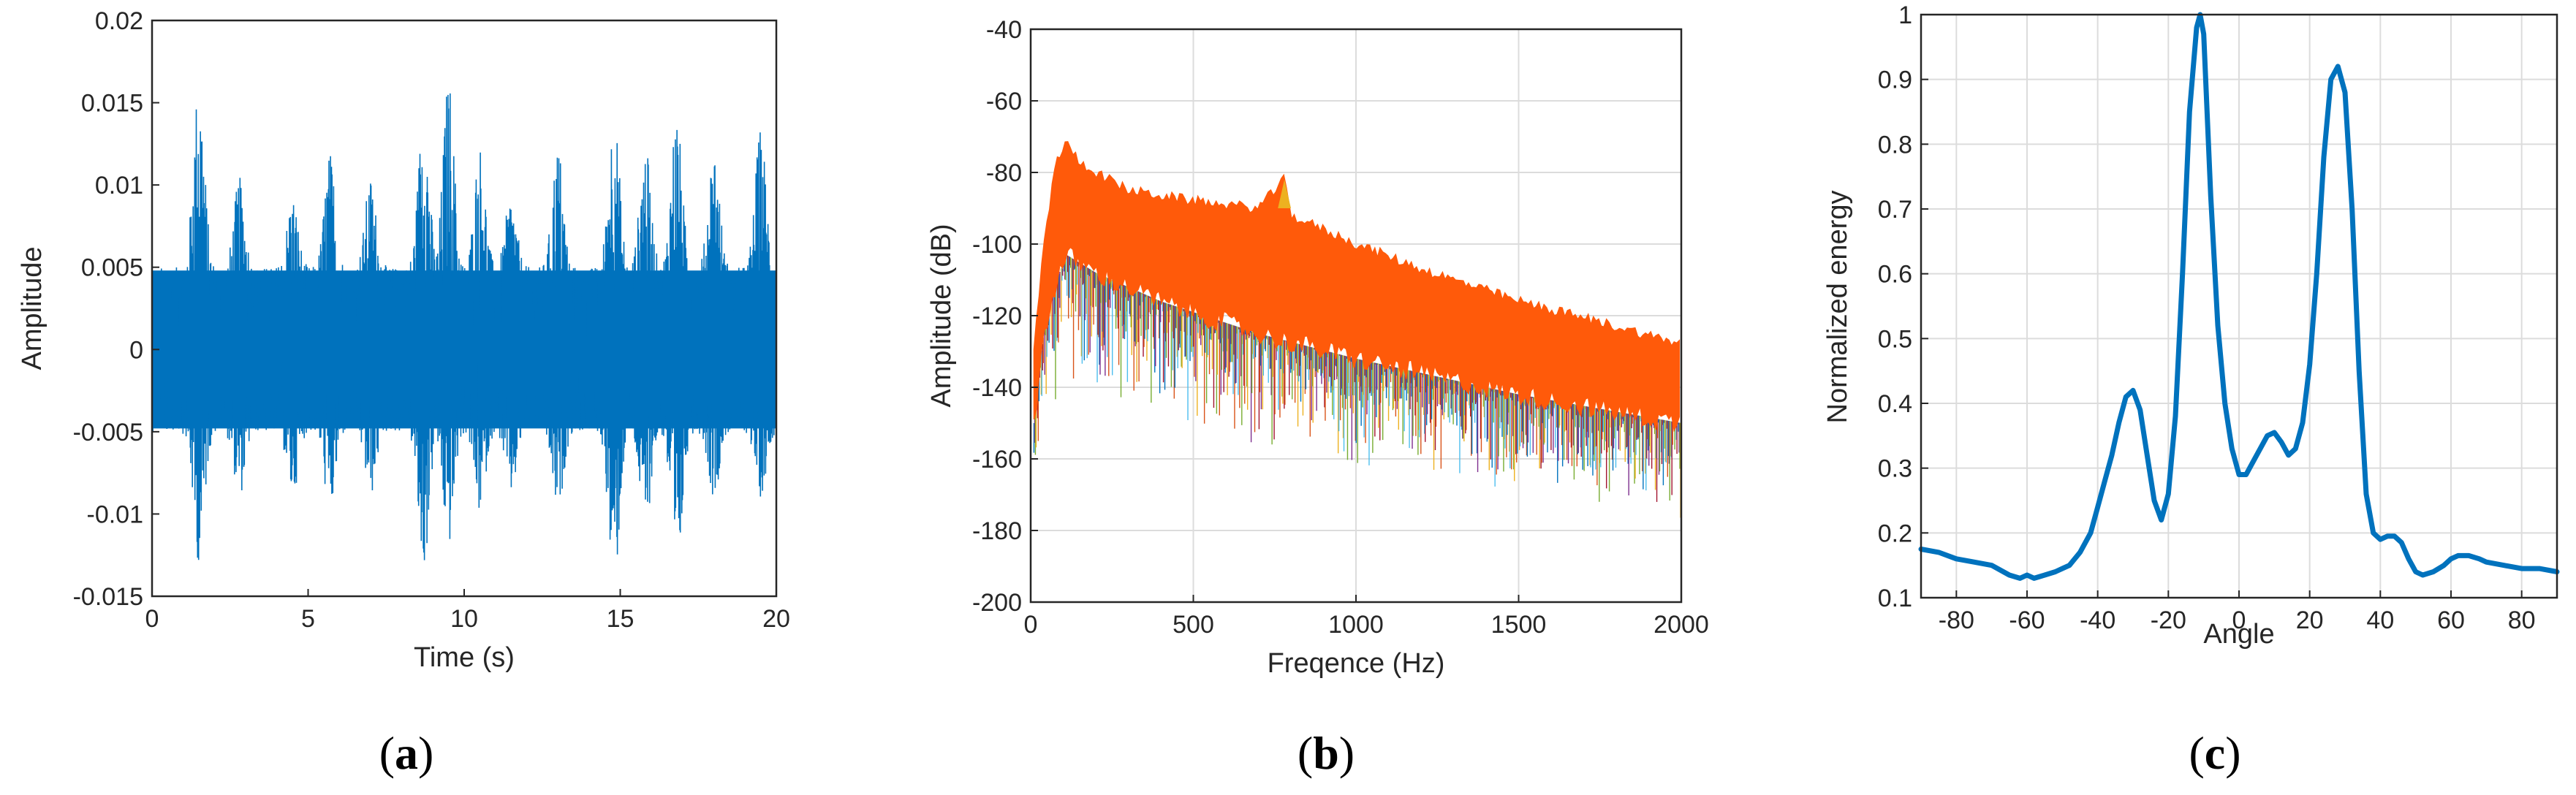 The height and width of the screenshot is (795, 2576). What do you see at coordinates (2214, 753) in the screenshot?
I see `panel-c-caption: (c)` at bounding box center [2214, 753].